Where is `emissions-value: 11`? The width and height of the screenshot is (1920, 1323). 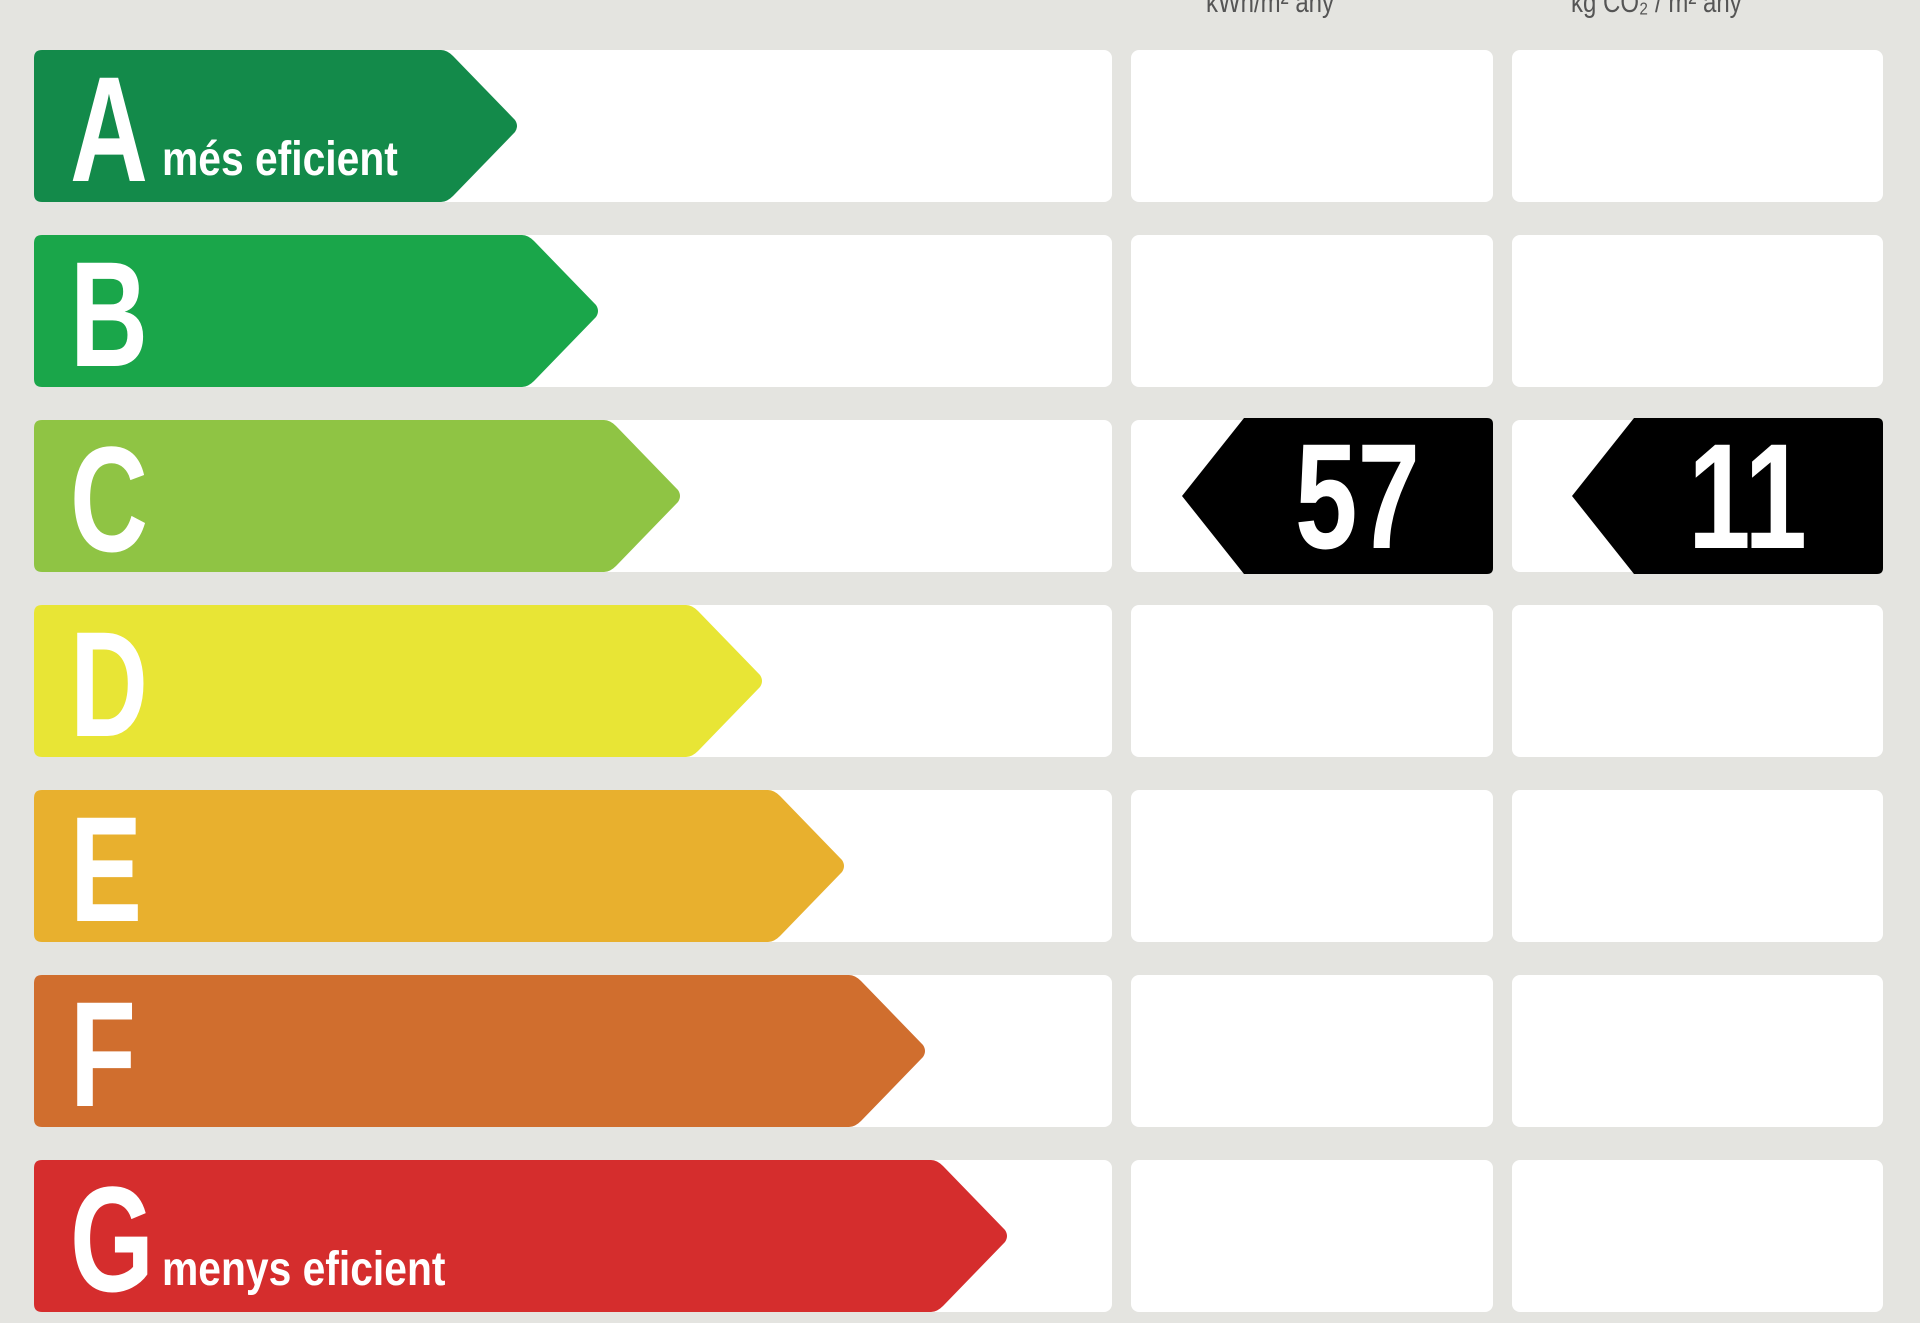
emissions-value: 11 is located at coordinates (1747, 496).